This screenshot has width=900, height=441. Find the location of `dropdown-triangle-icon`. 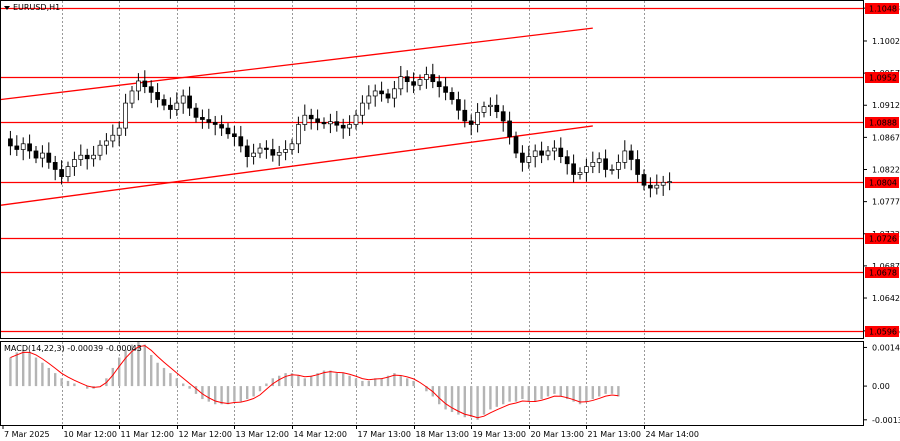

dropdown-triangle-icon is located at coordinates (7, 8).